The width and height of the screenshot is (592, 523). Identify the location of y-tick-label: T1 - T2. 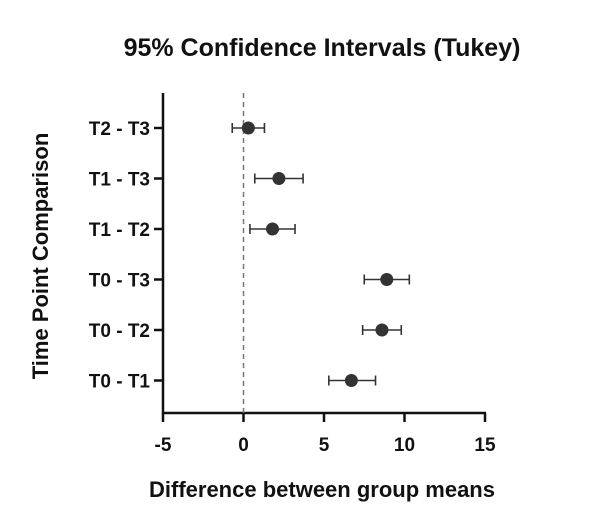
(119, 230).